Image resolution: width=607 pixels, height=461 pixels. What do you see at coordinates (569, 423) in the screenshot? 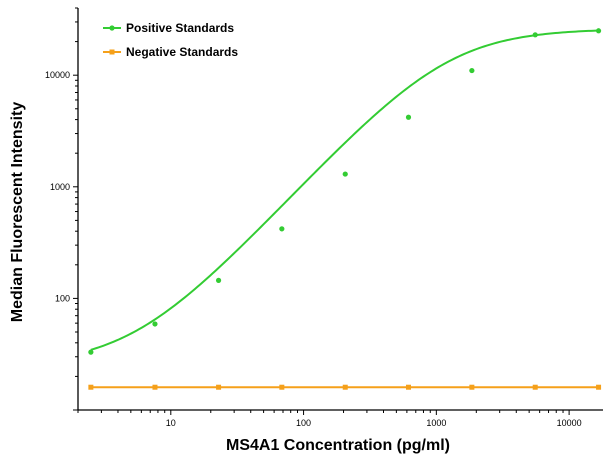
I see `x-tick-label: 10000` at bounding box center [569, 423].